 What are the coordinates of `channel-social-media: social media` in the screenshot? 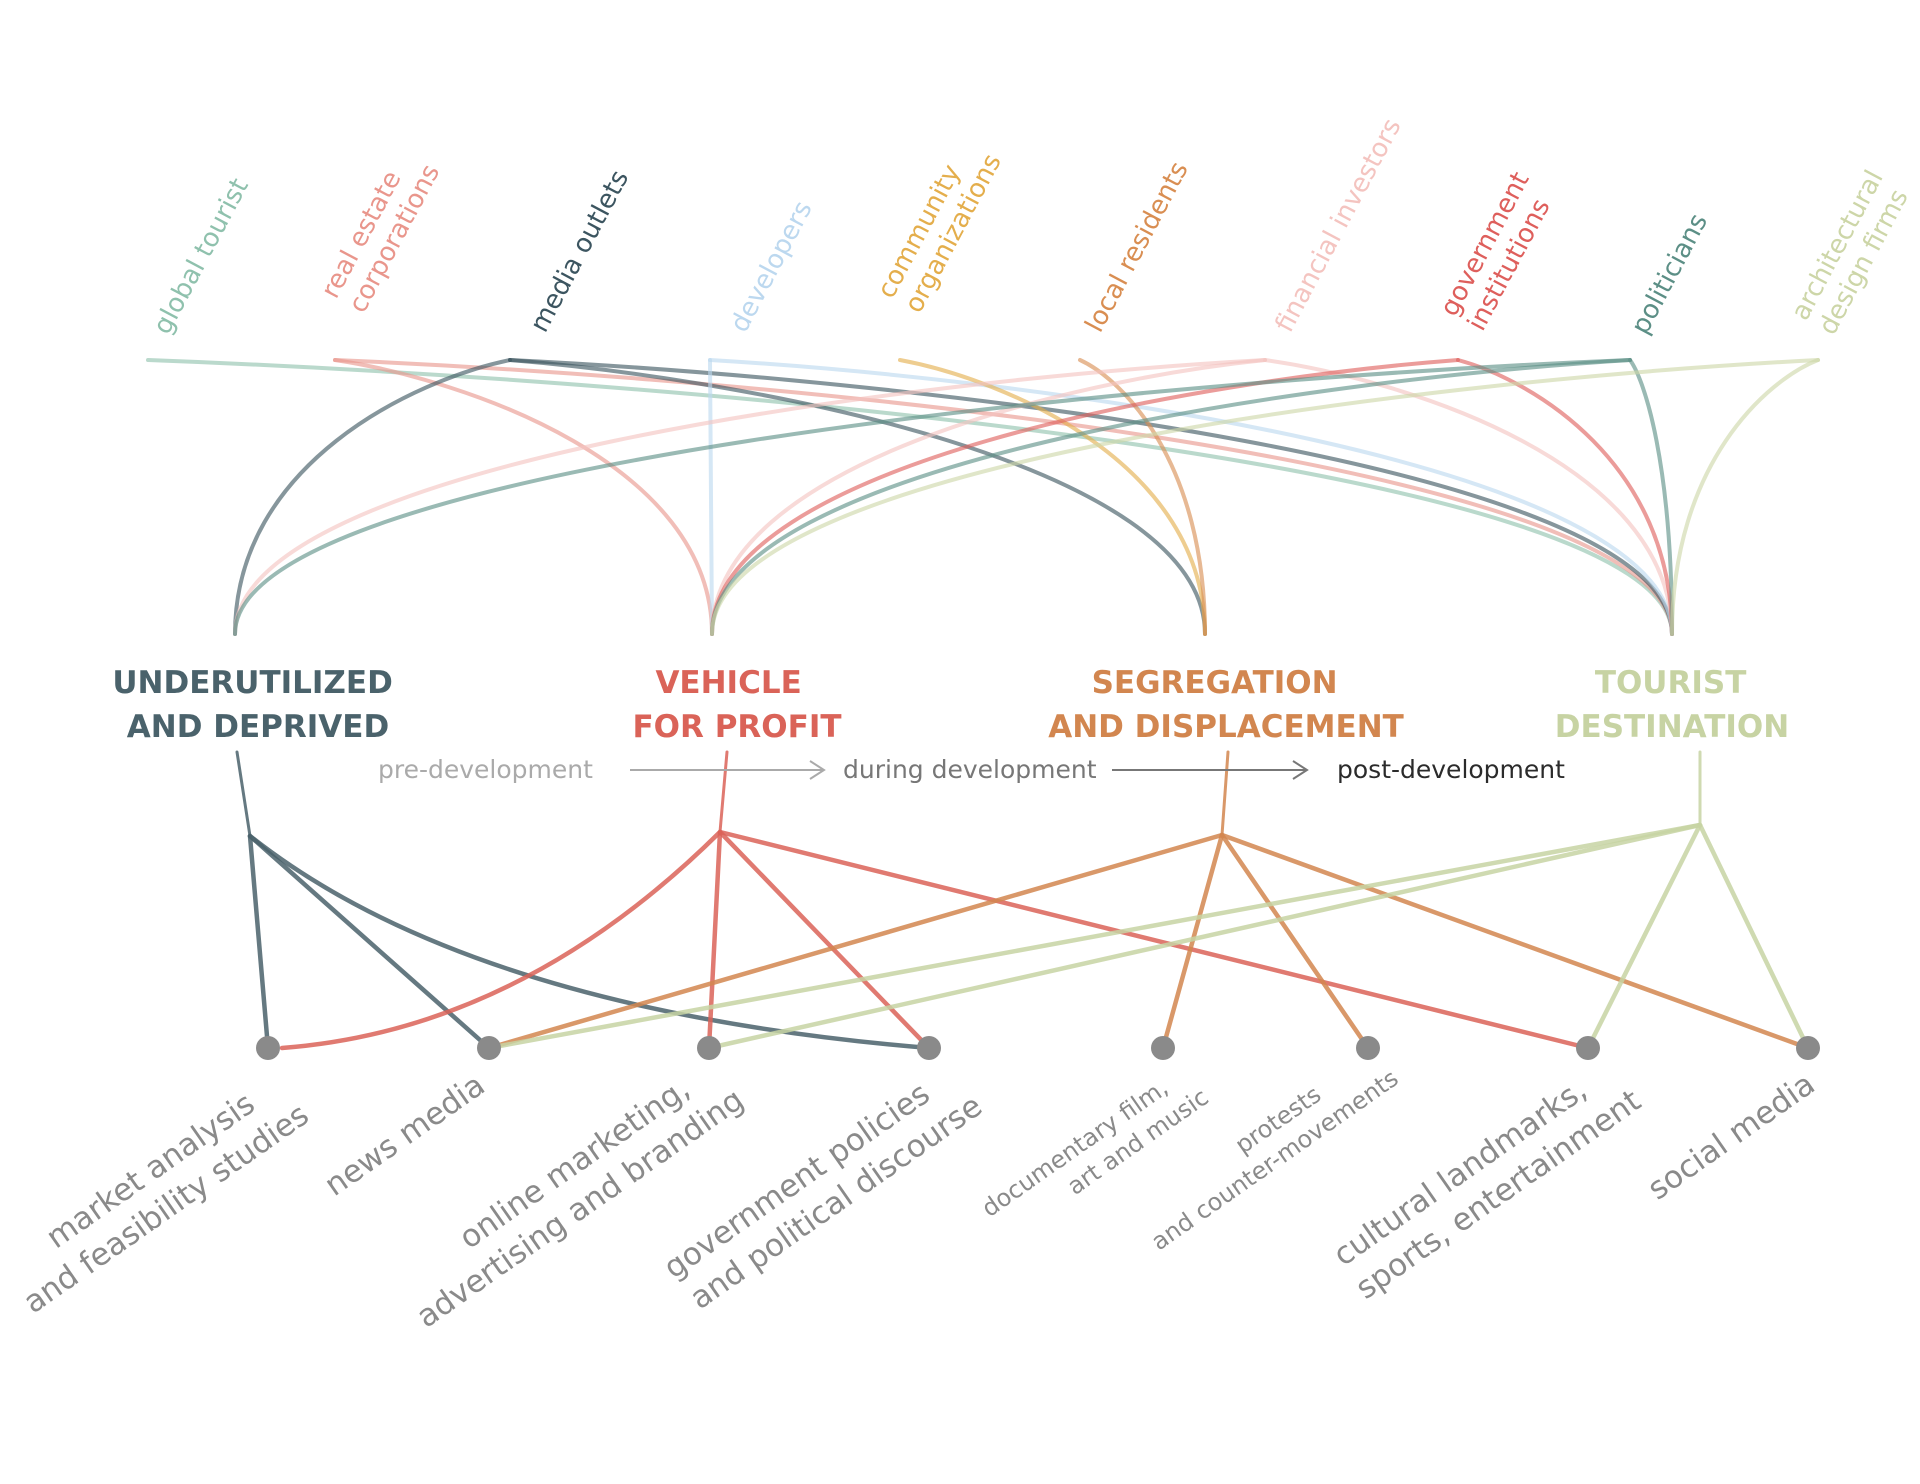 It's located at (1731, 1136).